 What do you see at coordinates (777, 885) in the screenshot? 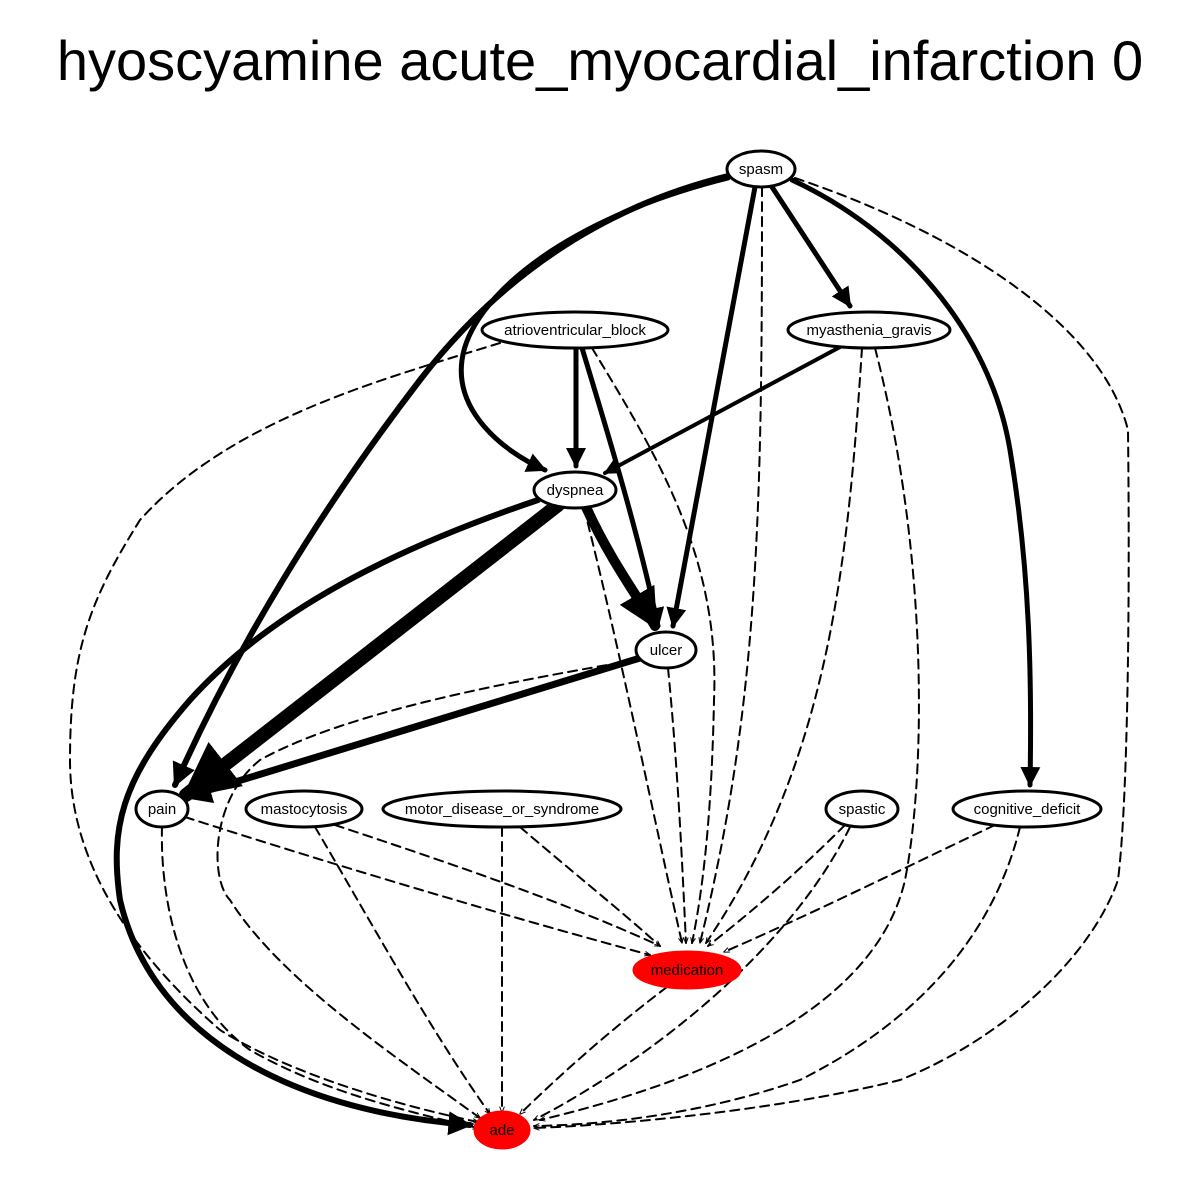
I see `edge-spastic-to-medication` at bounding box center [777, 885].